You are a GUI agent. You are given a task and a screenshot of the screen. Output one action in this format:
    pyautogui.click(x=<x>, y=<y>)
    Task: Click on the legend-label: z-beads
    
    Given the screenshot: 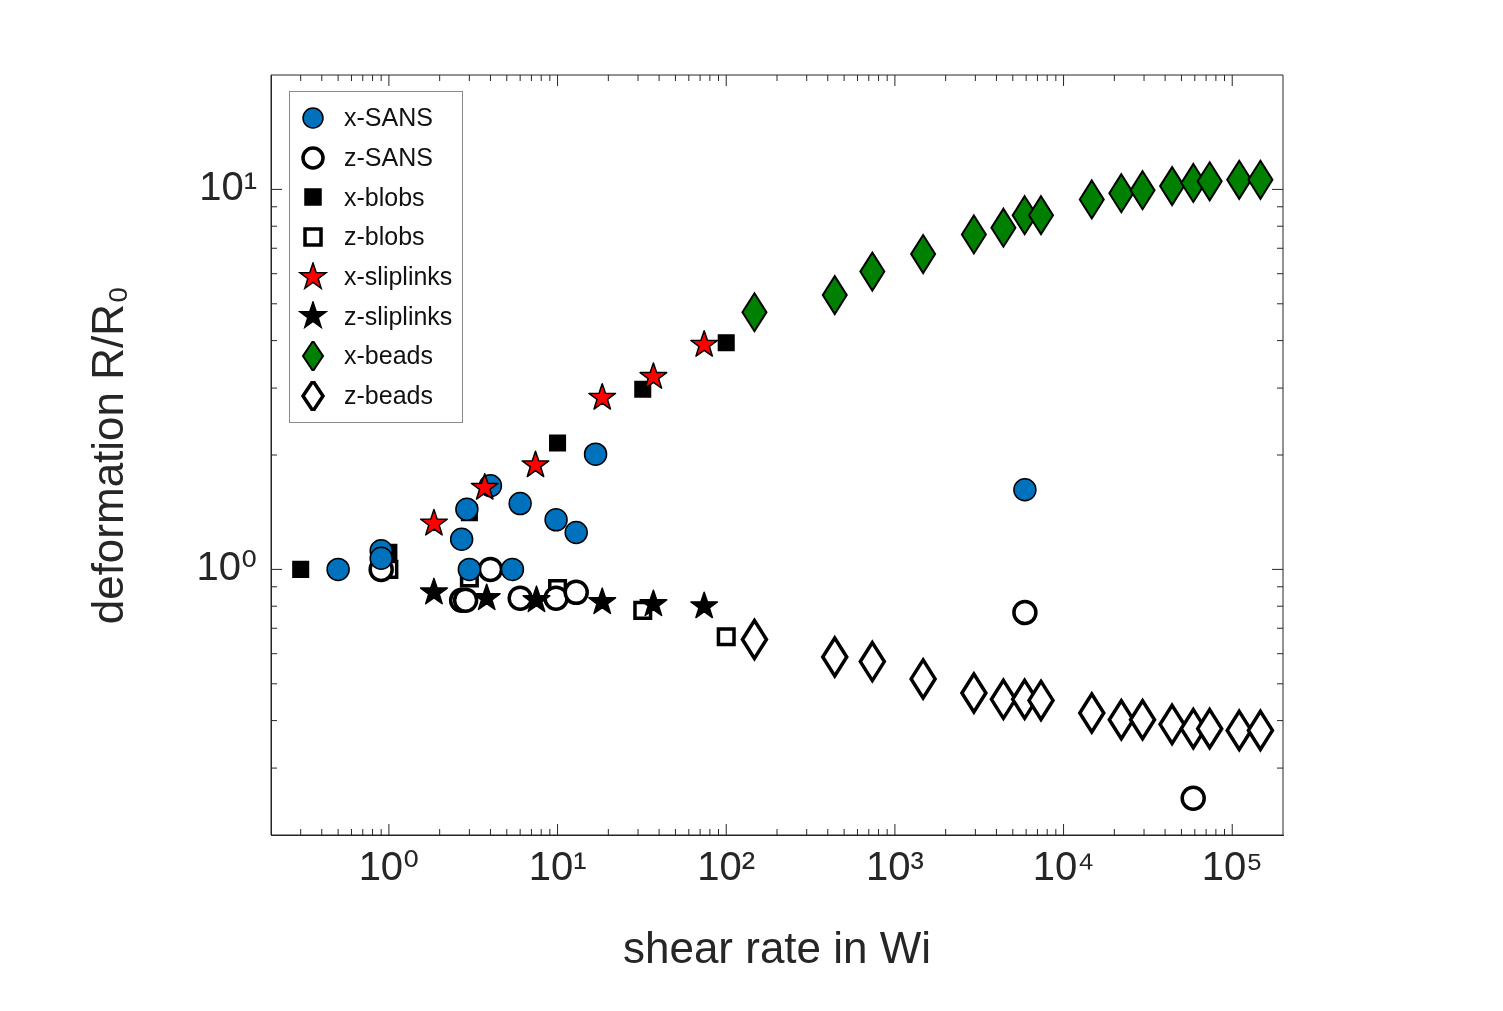 What is the action you would take?
    pyautogui.click(x=388, y=396)
    